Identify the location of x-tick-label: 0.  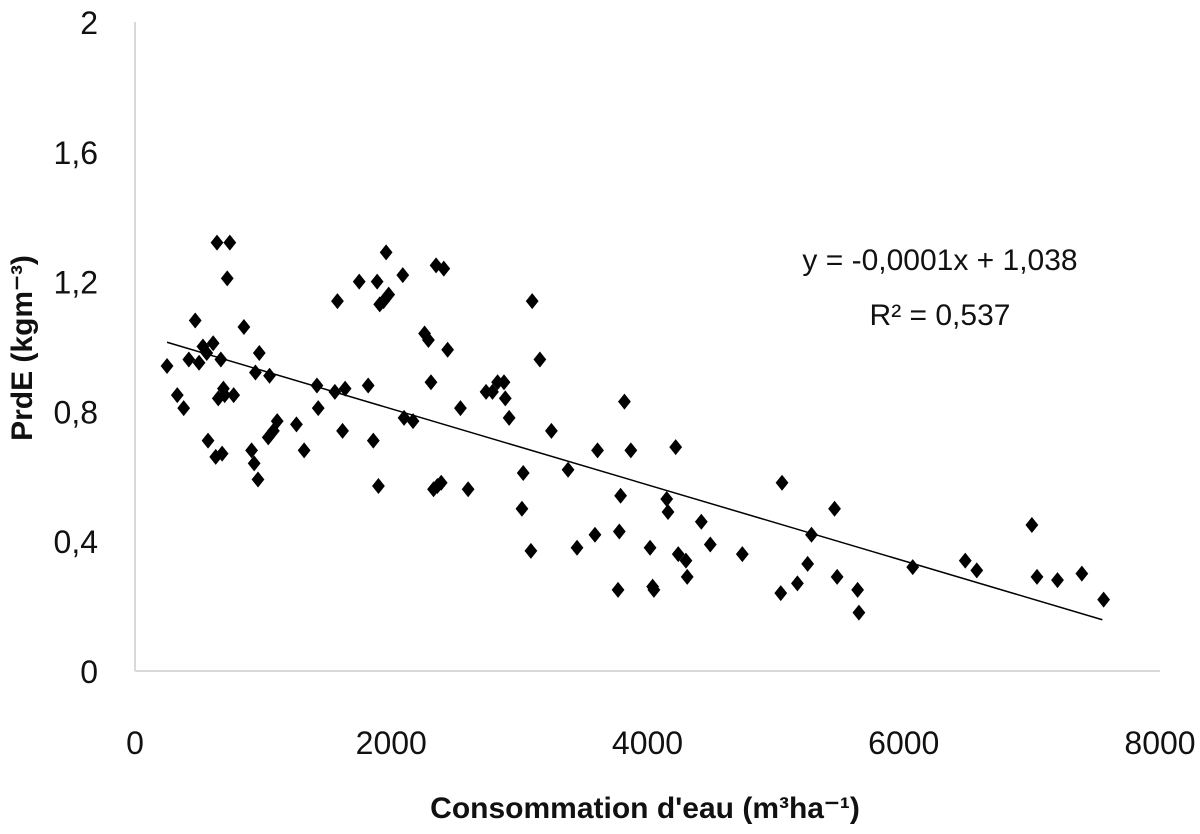
(135, 743).